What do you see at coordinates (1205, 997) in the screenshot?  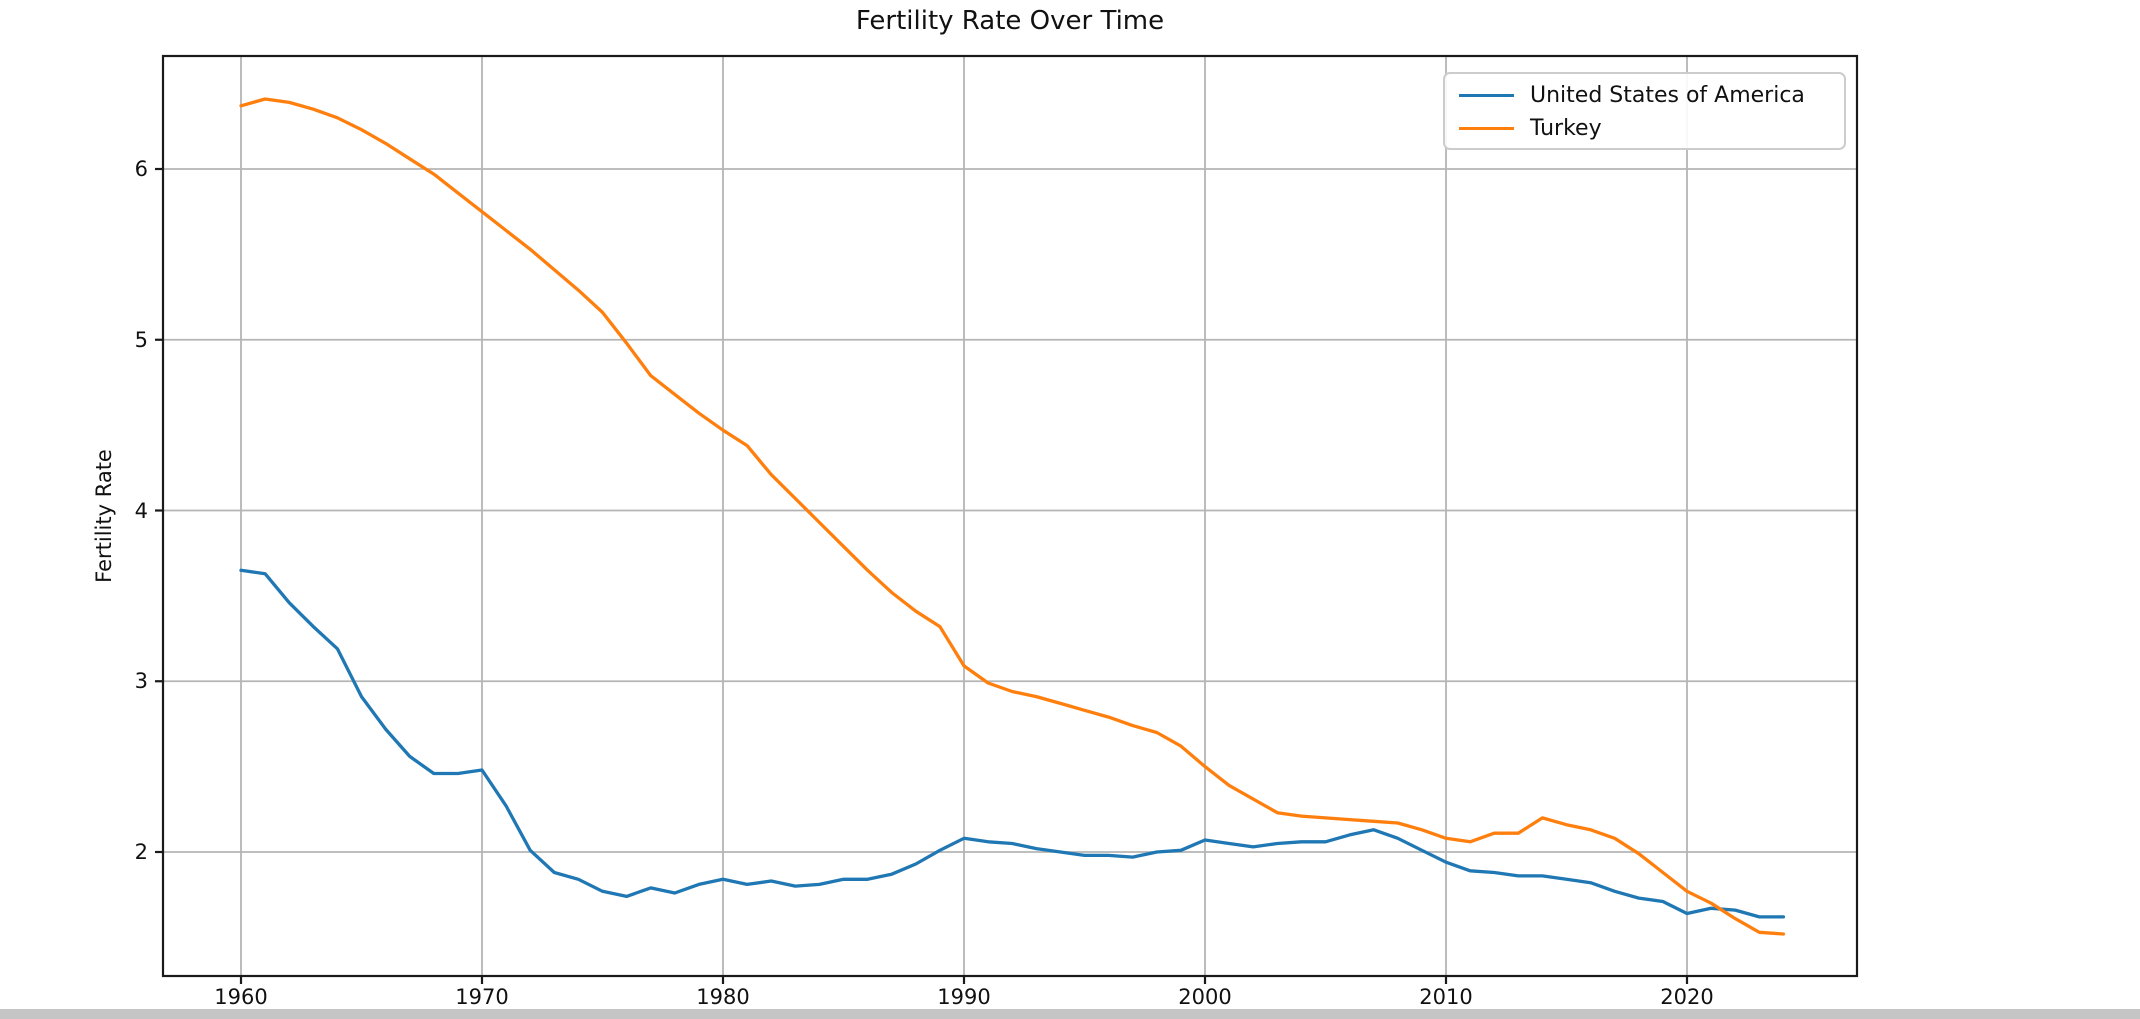 I see `x-tick-label: 2000` at bounding box center [1205, 997].